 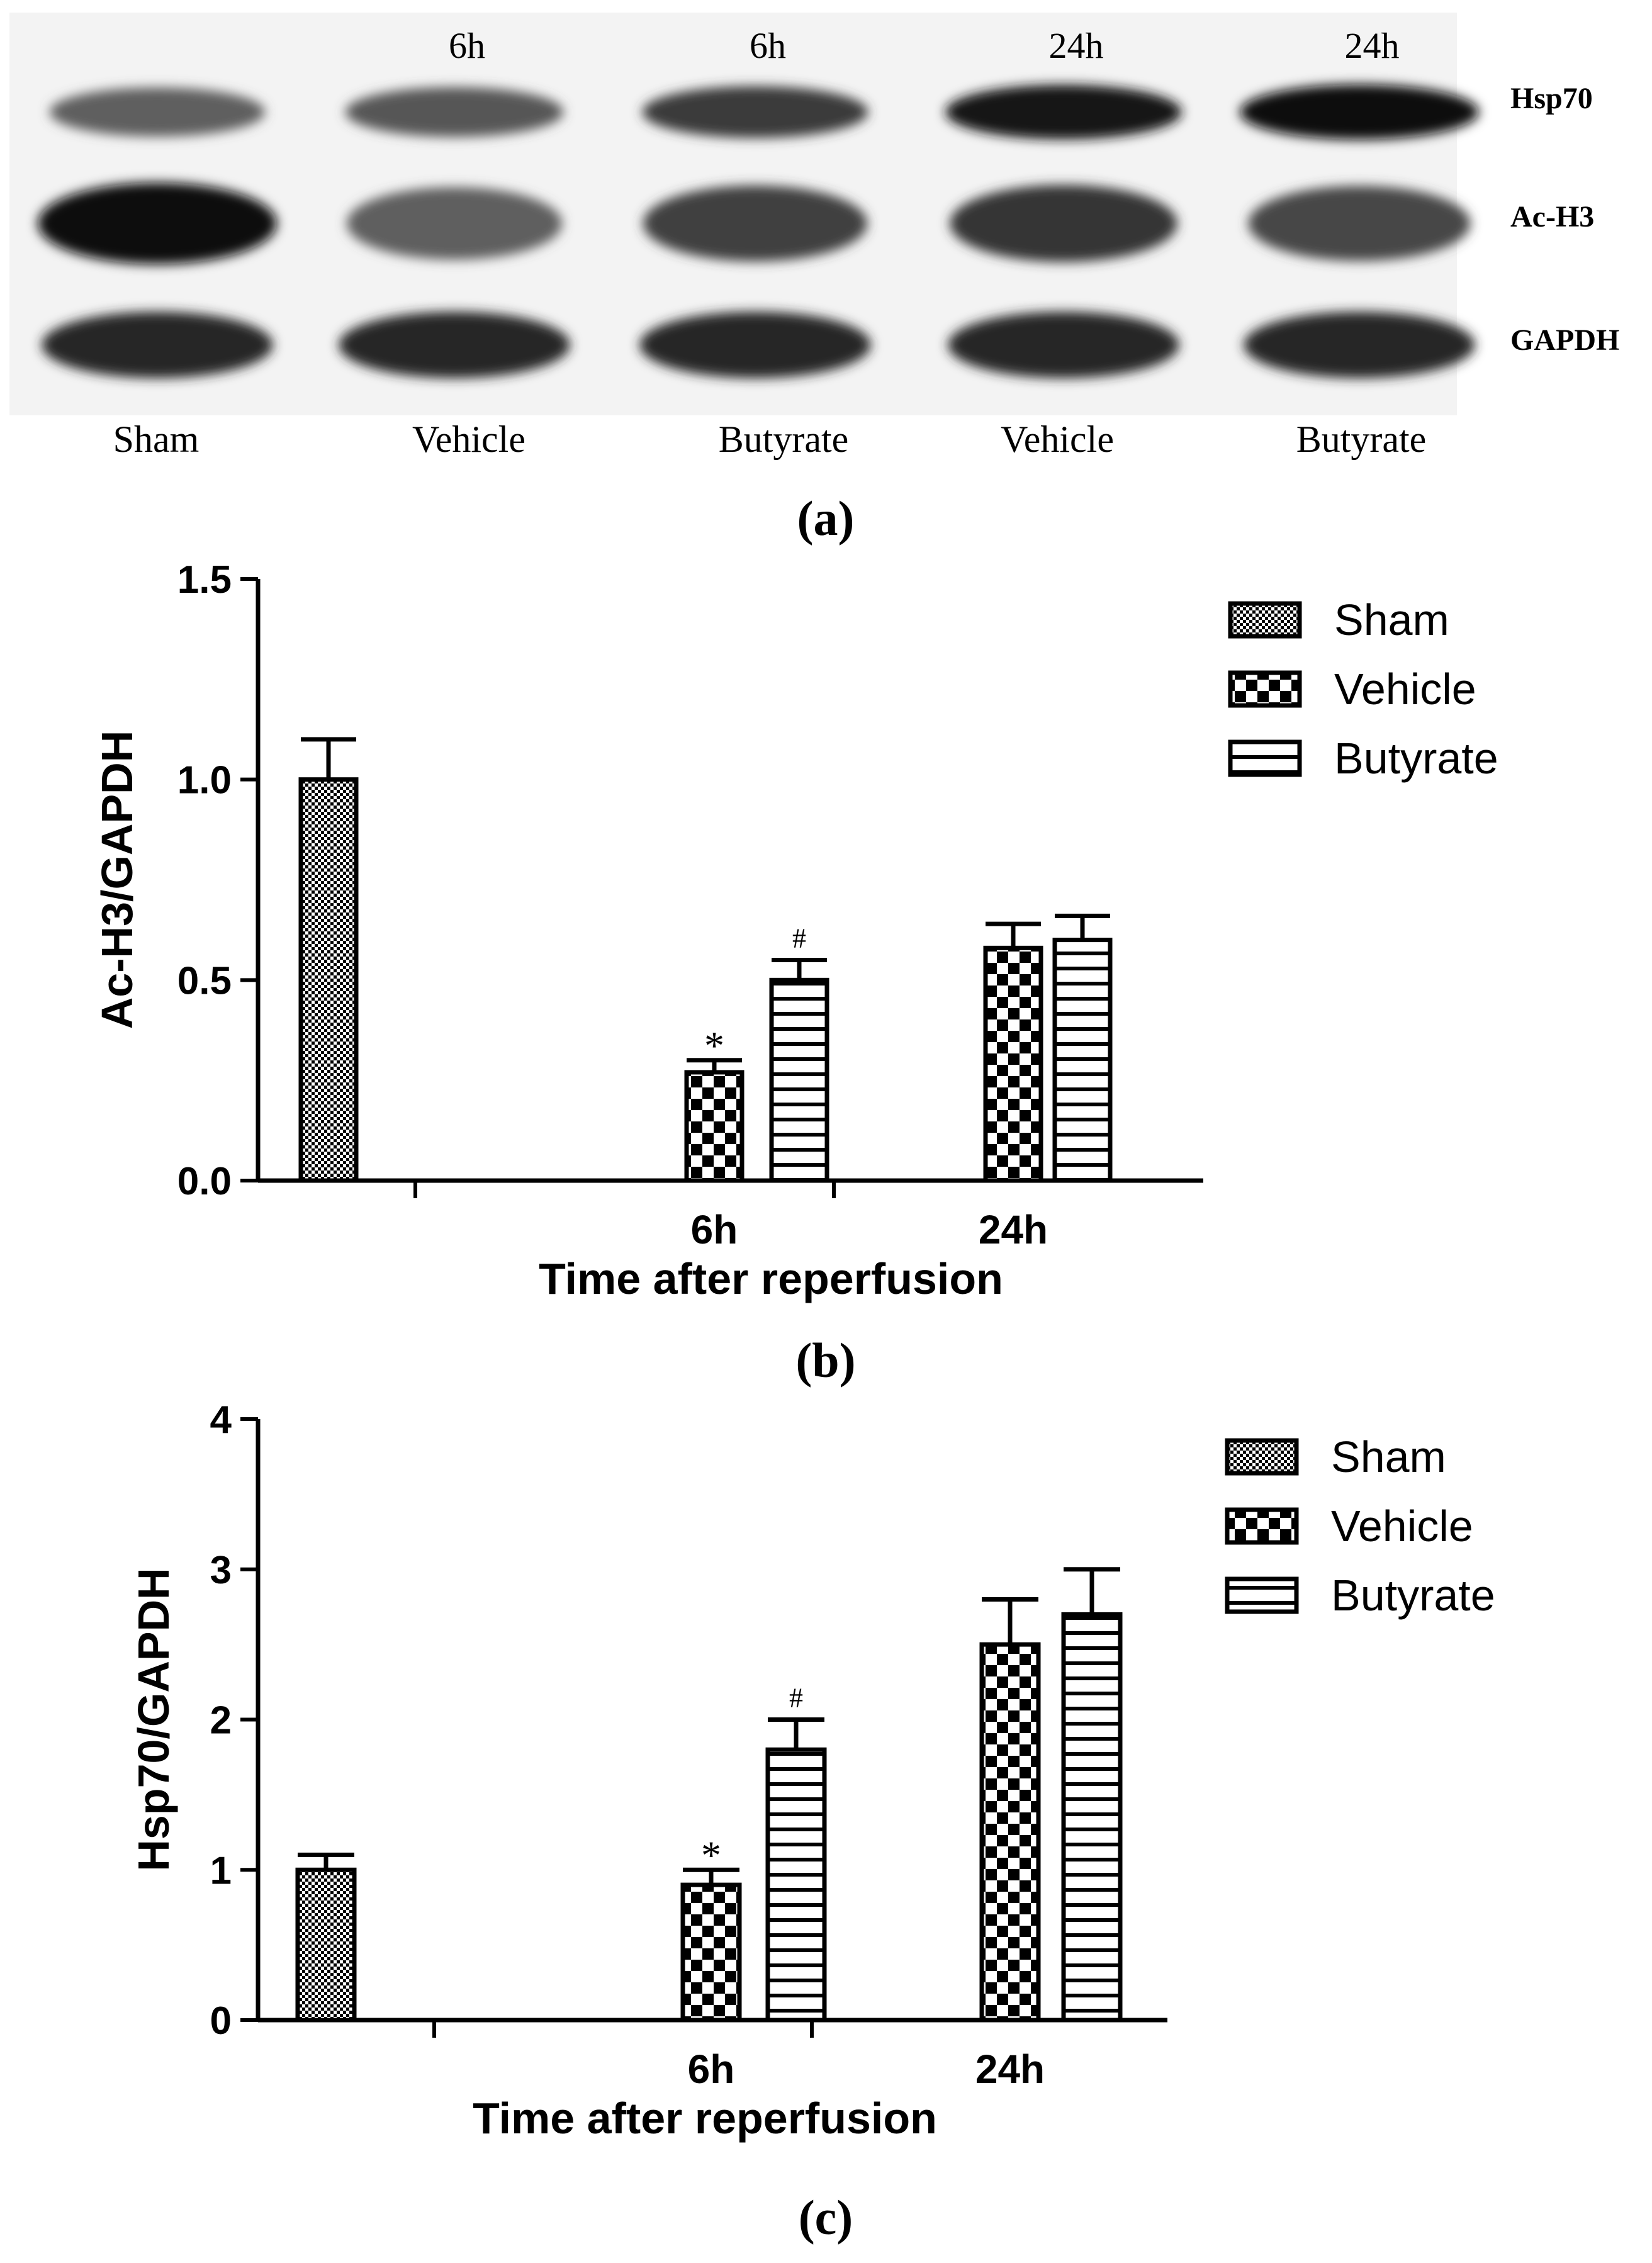 I want to click on y-tick-label: 4, so click(x=221, y=1420).